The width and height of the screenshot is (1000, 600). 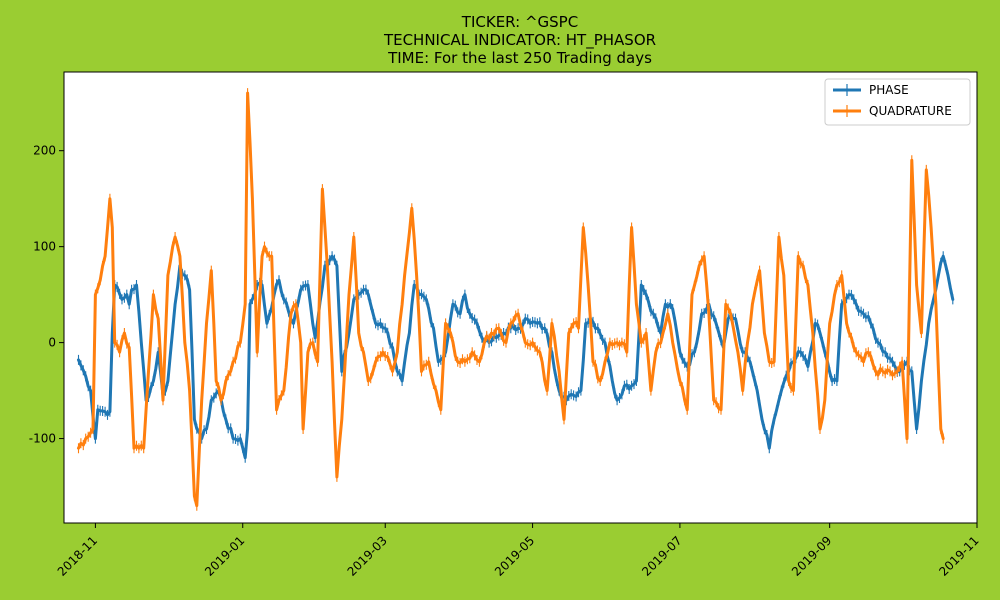 I want to click on chart-title-line-1: TICKER: ^GSPC, so click(x=519, y=22).